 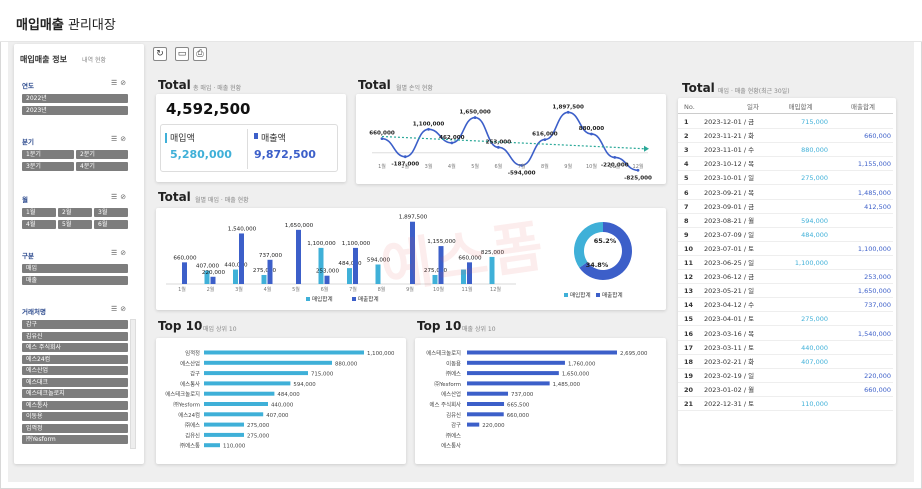 What do you see at coordinates (242, 229) in the screenshot?
I see `monthly-data-label: 1,540,000` at bounding box center [242, 229].